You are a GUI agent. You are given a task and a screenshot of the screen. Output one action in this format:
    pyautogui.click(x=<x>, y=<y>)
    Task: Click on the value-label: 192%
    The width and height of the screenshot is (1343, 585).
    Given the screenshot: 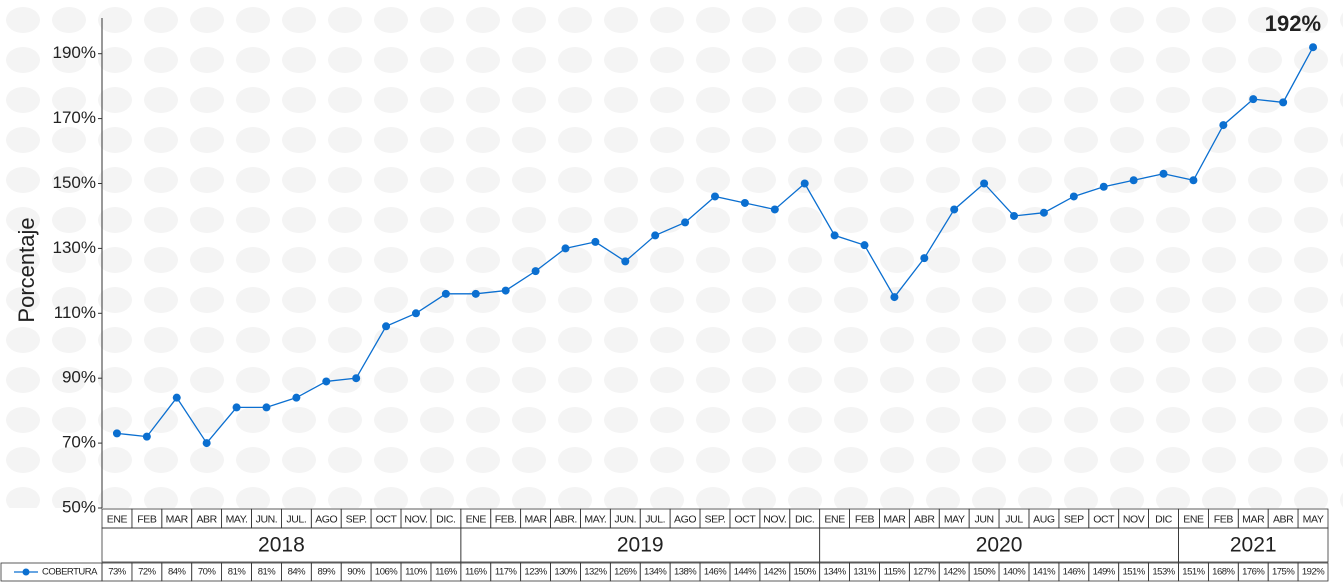 What is the action you would take?
    pyautogui.click(x=1313, y=572)
    